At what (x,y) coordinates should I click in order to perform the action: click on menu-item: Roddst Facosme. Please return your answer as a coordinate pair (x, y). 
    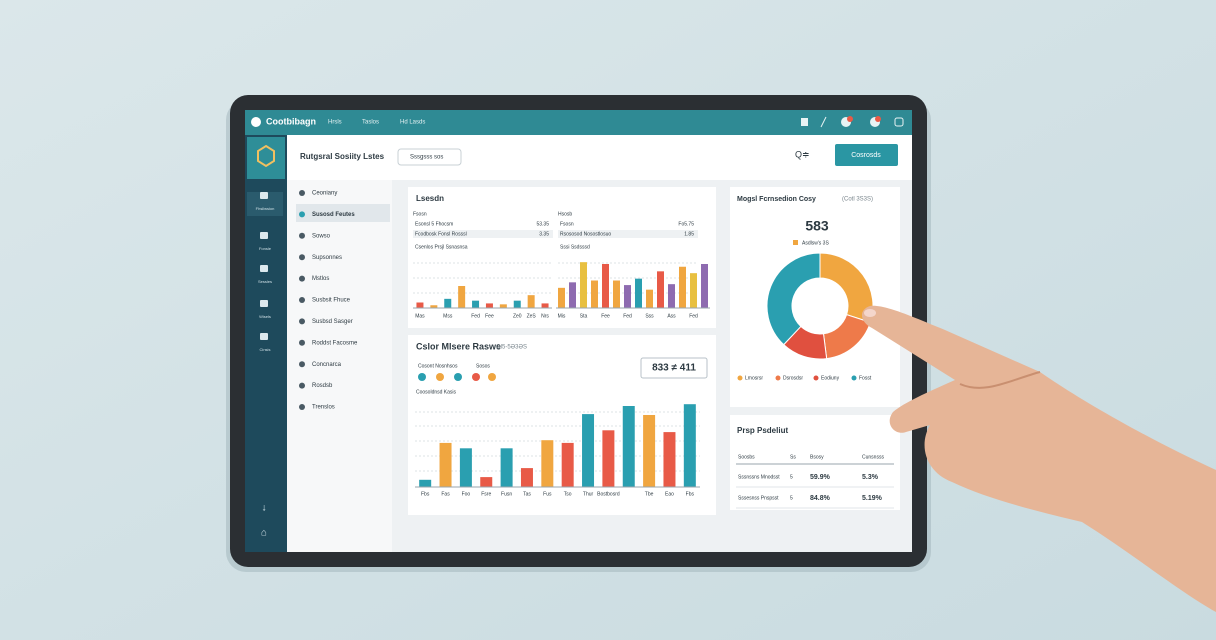
    Looking at the image, I should click on (335, 343).